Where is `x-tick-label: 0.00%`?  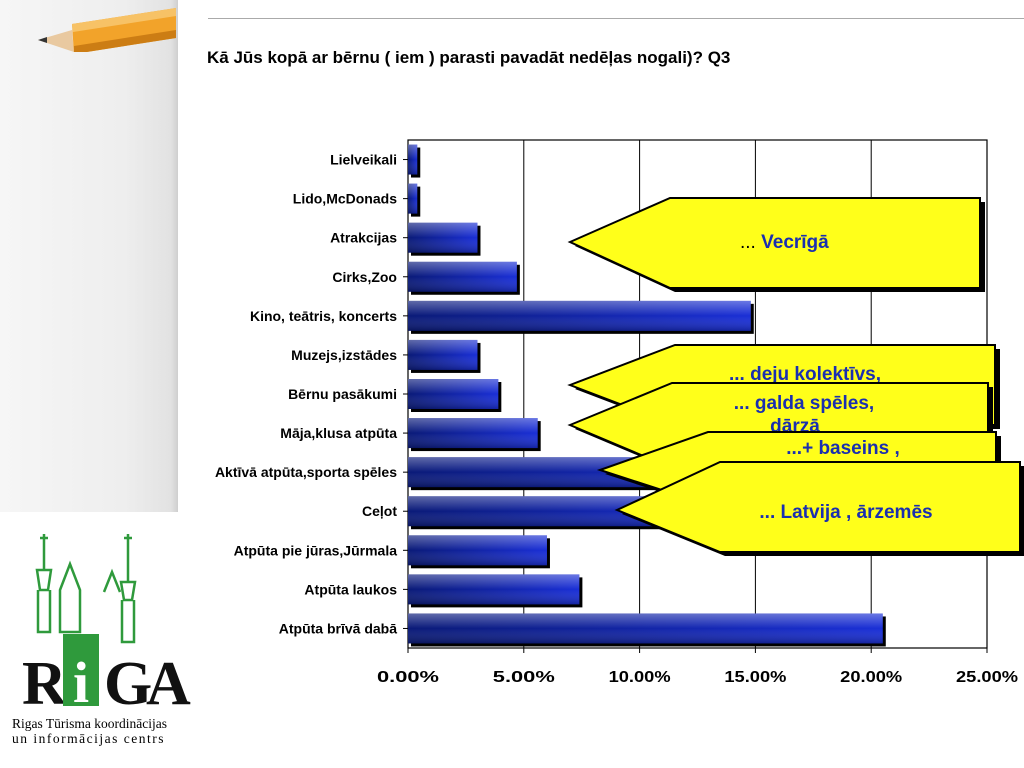 x-tick-label: 0.00% is located at coordinates (408, 677).